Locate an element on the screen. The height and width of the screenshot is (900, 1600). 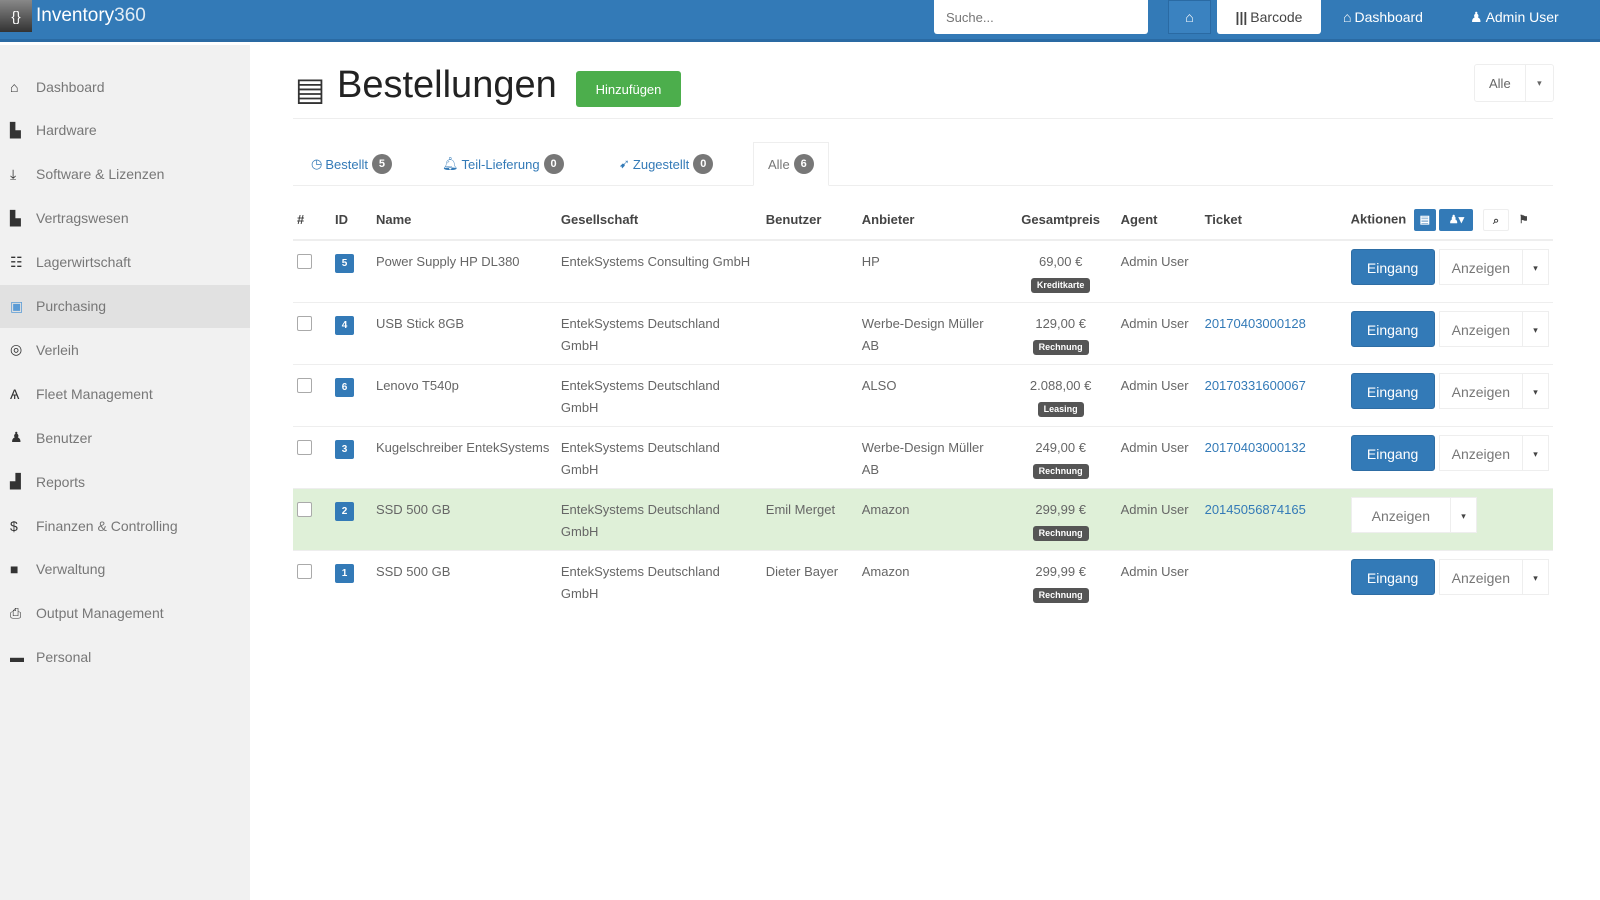
id-badge: 1 is located at coordinates (344, 573).